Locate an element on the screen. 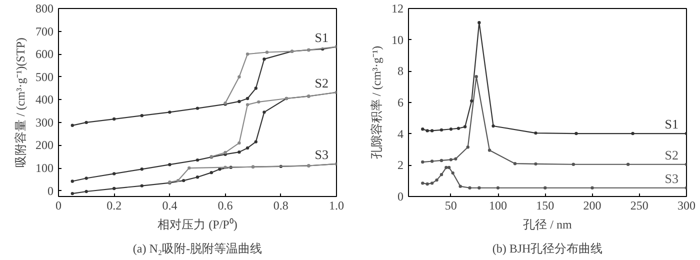 Image resolution: width=700 pixels, height=260 pixels. x-tick-label: 0.2 is located at coordinates (114, 205).